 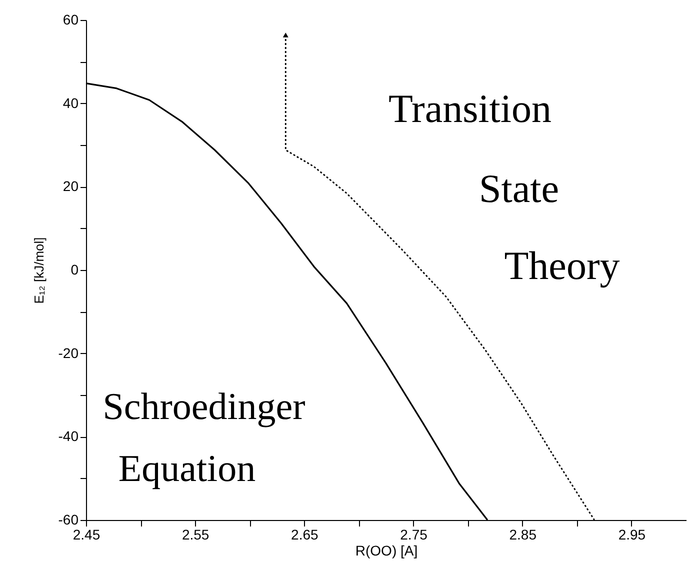 I want to click on y-tick-label: -40, so click(x=68, y=436).